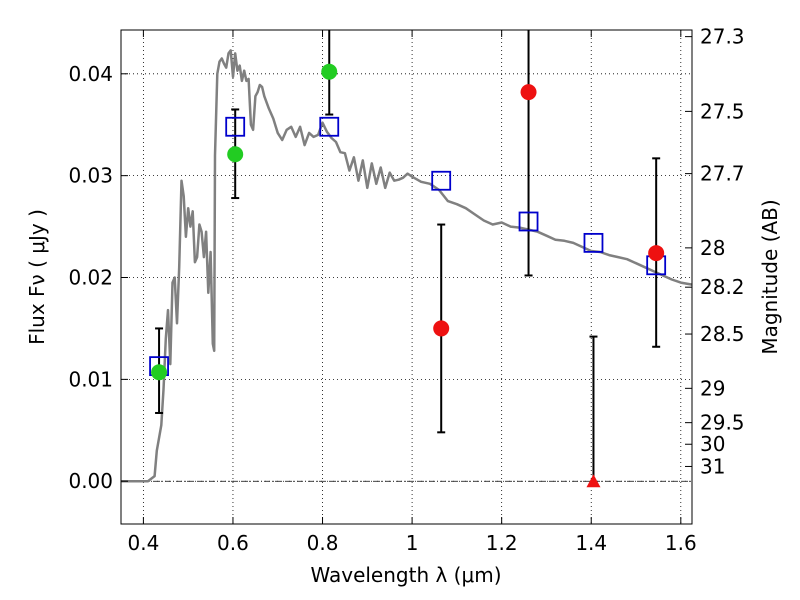 The height and width of the screenshot is (600, 800). What do you see at coordinates (37, 277) in the screenshot?
I see `y-axis-title: Flux Fν ( μJy )` at bounding box center [37, 277].